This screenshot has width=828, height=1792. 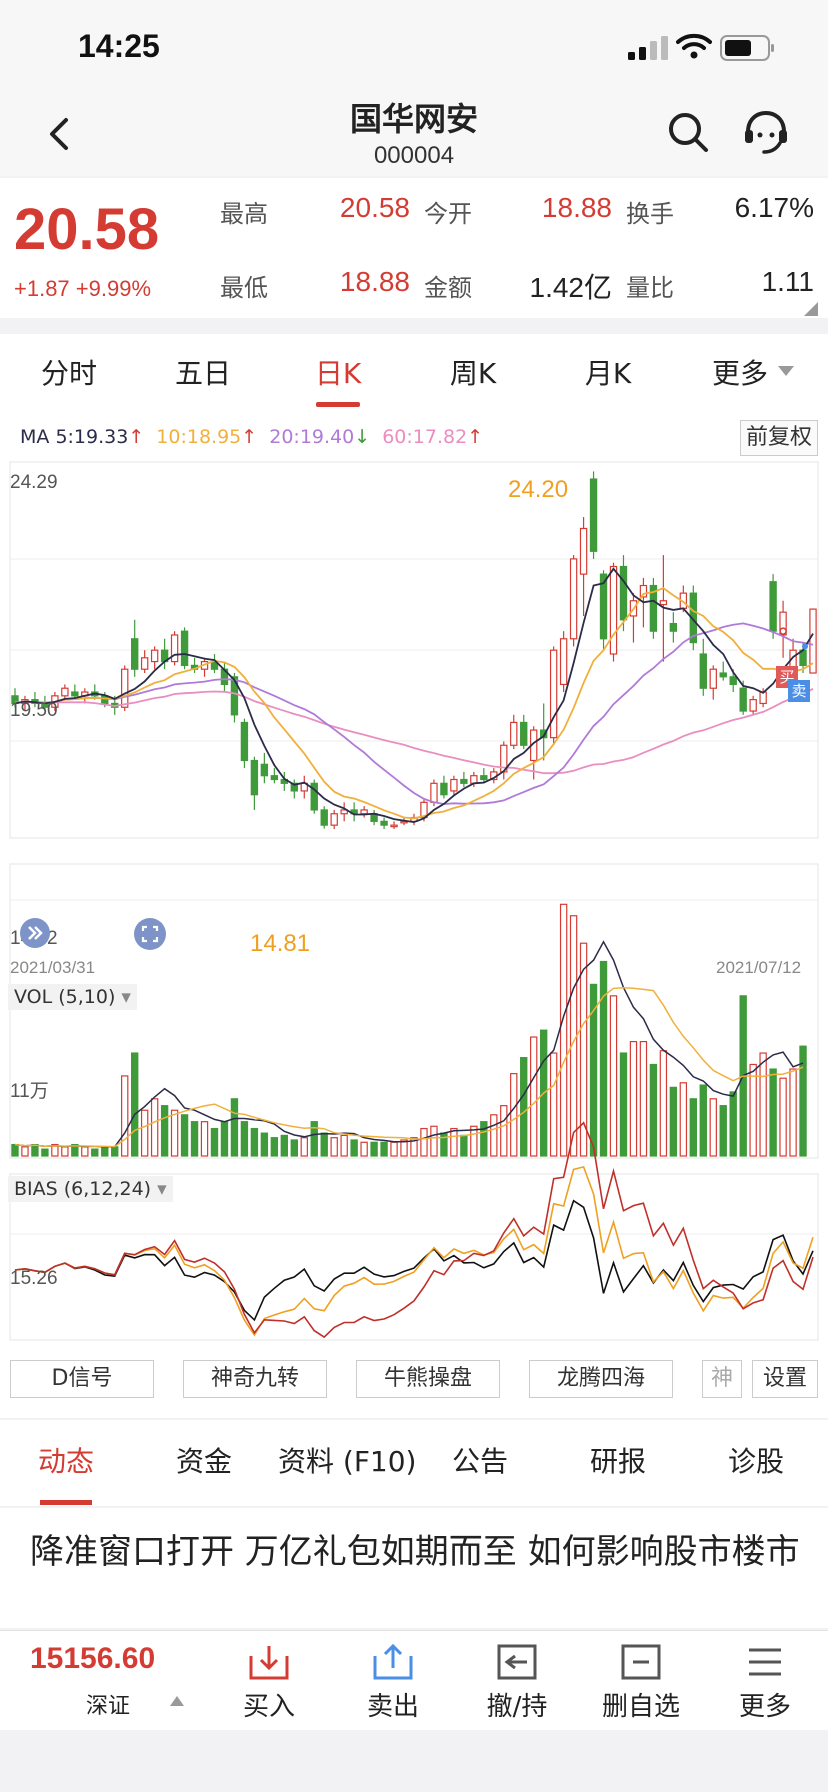 What do you see at coordinates (66, 1502) in the screenshot?
I see `detail-tab-indicator` at bounding box center [66, 1502].